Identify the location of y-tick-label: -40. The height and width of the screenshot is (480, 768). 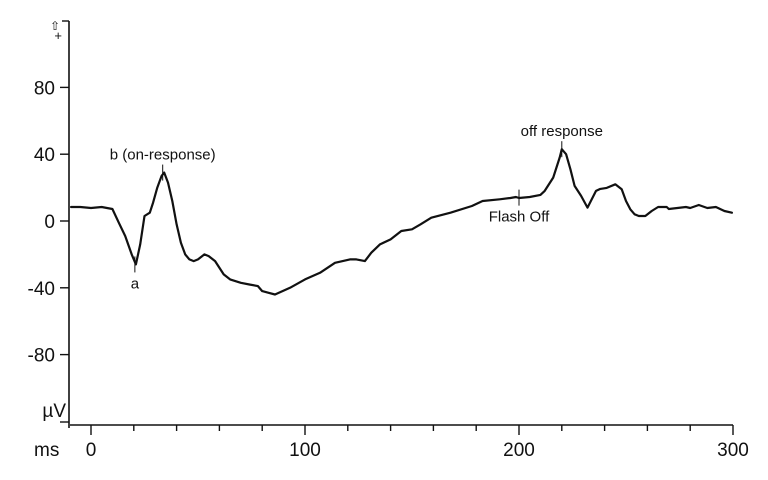
(41, 289).